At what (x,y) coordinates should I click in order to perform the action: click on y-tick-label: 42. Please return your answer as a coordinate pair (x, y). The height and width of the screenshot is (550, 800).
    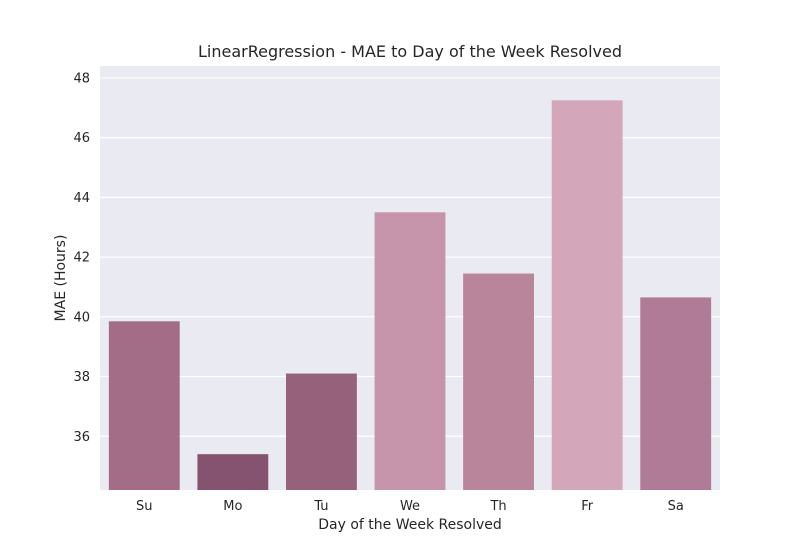
    Looking at the image, I should click on (81, 258).